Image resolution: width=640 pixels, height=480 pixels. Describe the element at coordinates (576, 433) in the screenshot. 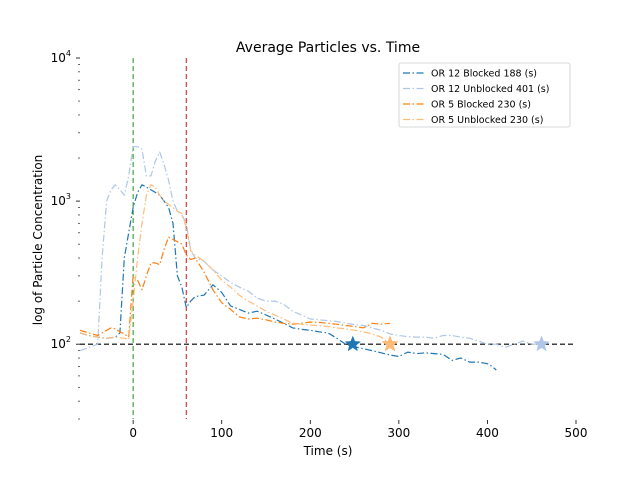

I see `x-tick-label-5: 500` at that location.